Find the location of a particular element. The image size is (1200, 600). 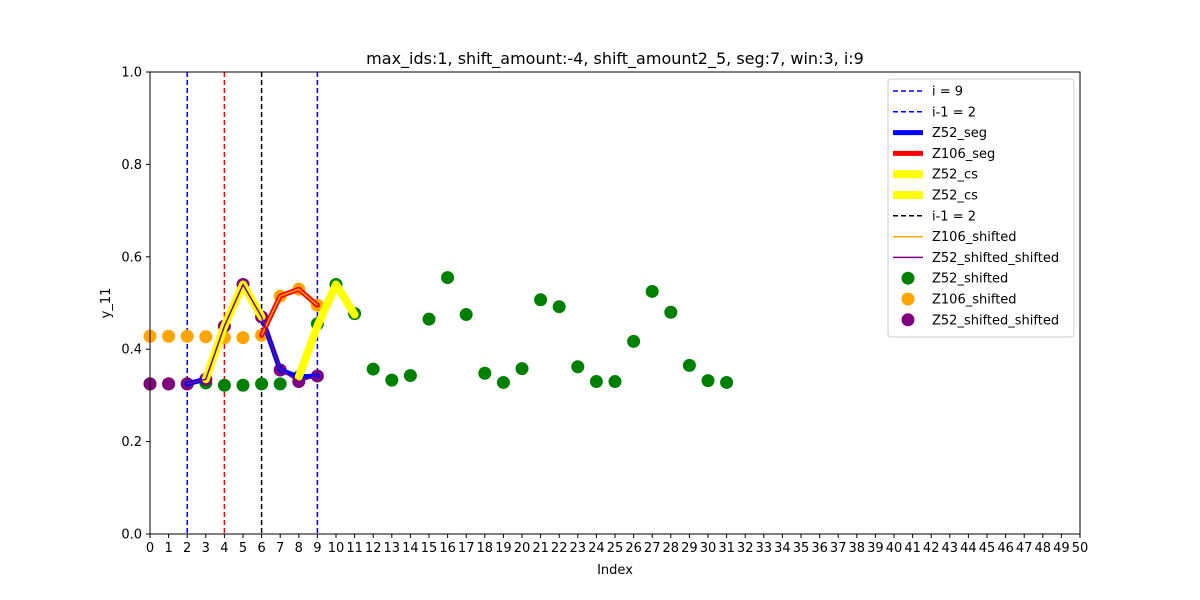

x-tick-label-31: 31 is located at coordinates (726, 548).